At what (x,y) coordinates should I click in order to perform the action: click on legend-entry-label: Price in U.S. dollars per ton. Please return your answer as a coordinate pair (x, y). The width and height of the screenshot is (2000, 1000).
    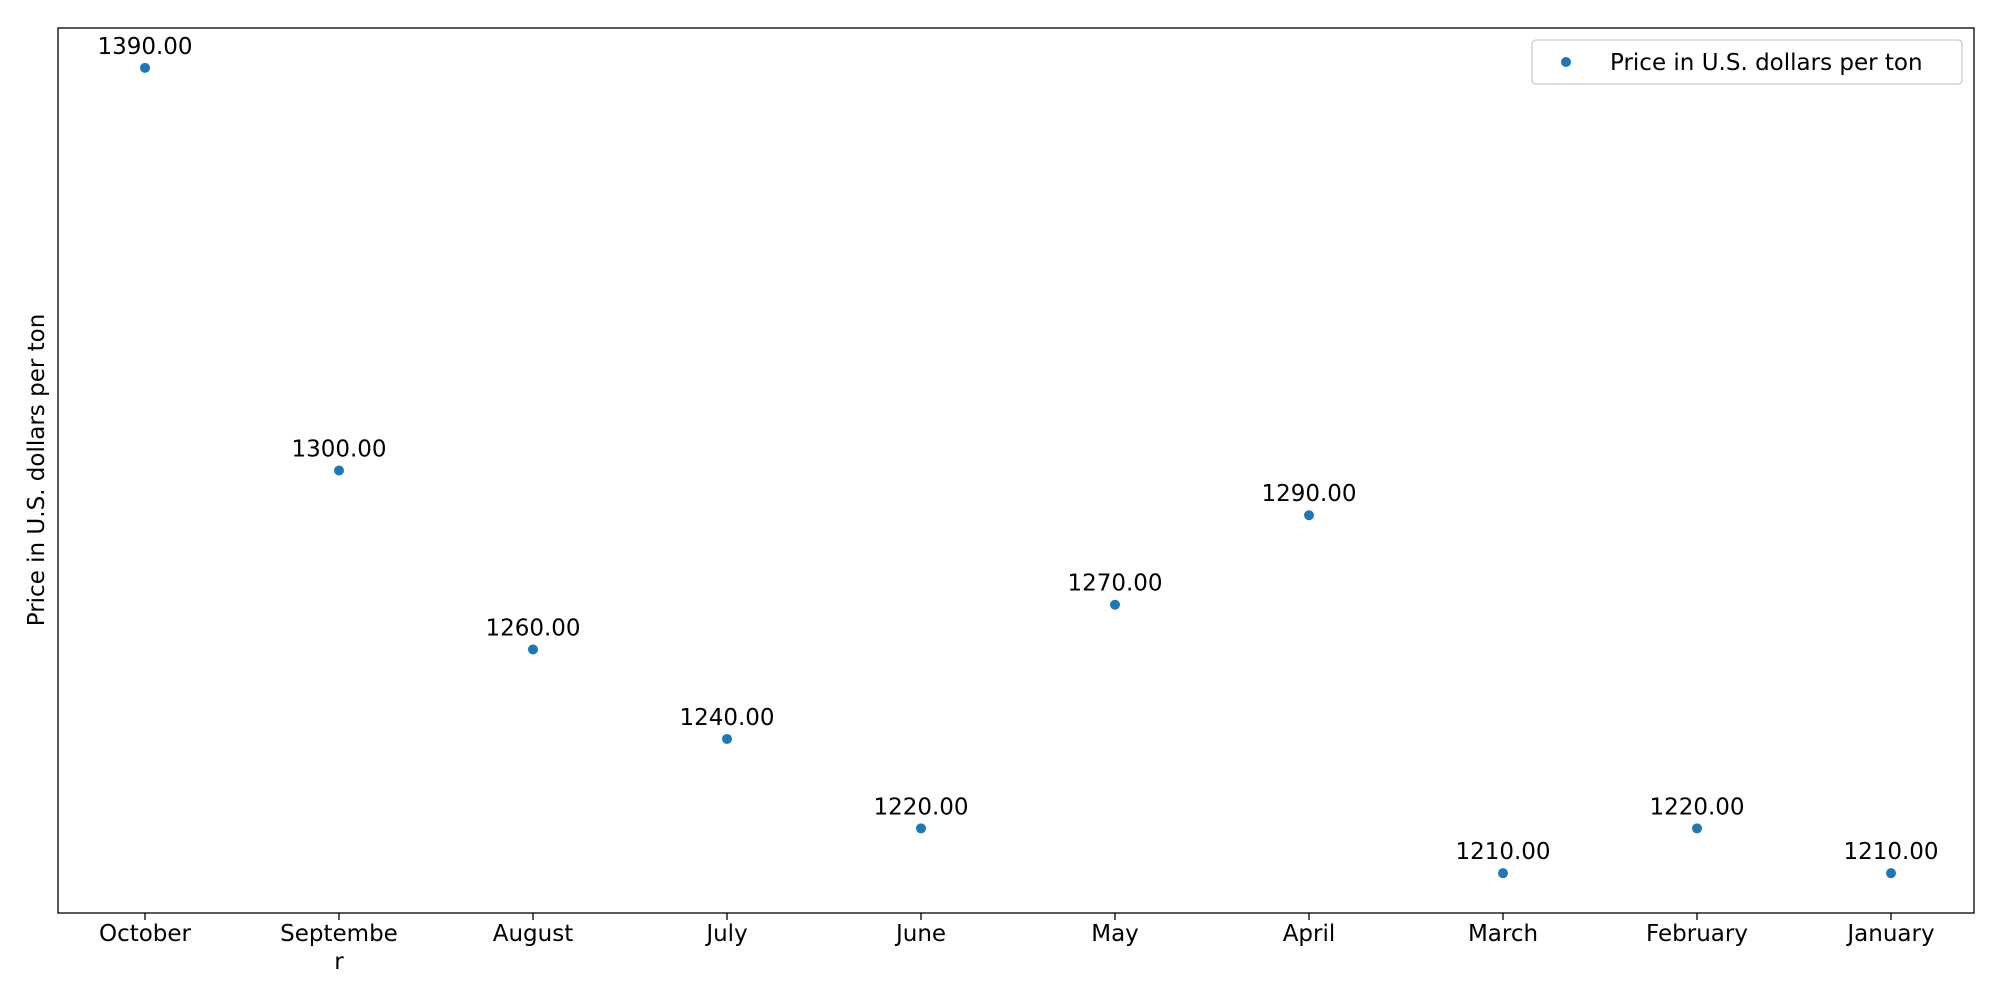
    Looking at the image, I should click on (1766, 63).